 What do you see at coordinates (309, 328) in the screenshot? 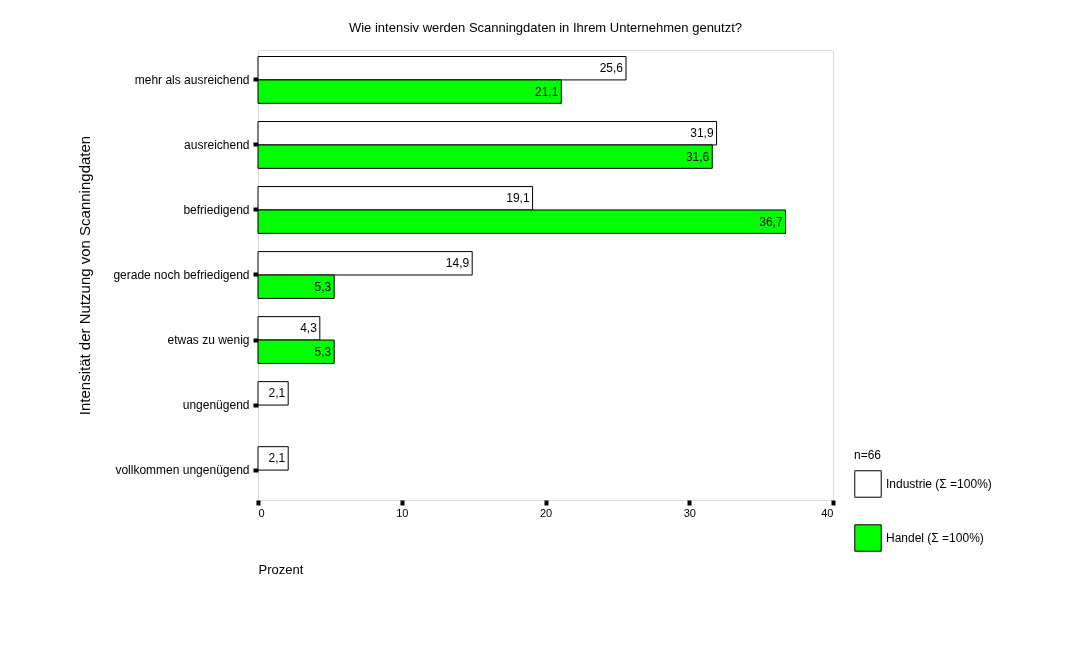
I see `data-label: 4,3` at bounding box center [309, 328].